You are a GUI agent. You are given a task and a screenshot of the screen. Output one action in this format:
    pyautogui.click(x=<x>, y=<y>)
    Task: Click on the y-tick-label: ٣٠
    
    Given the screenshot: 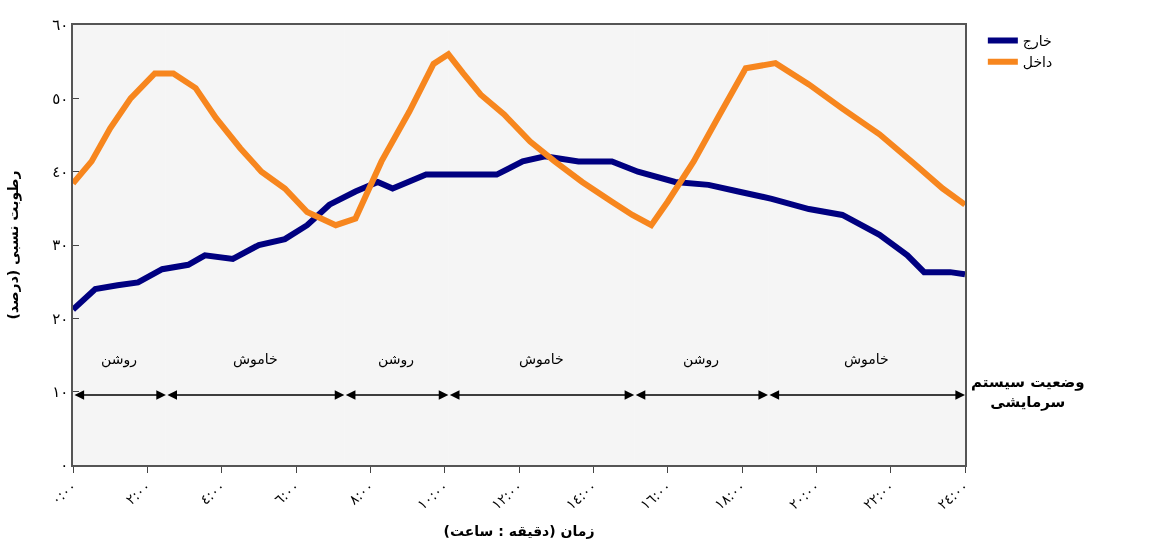 What is the action you would take?
    pyautogui.click(x=60, y=245)
    